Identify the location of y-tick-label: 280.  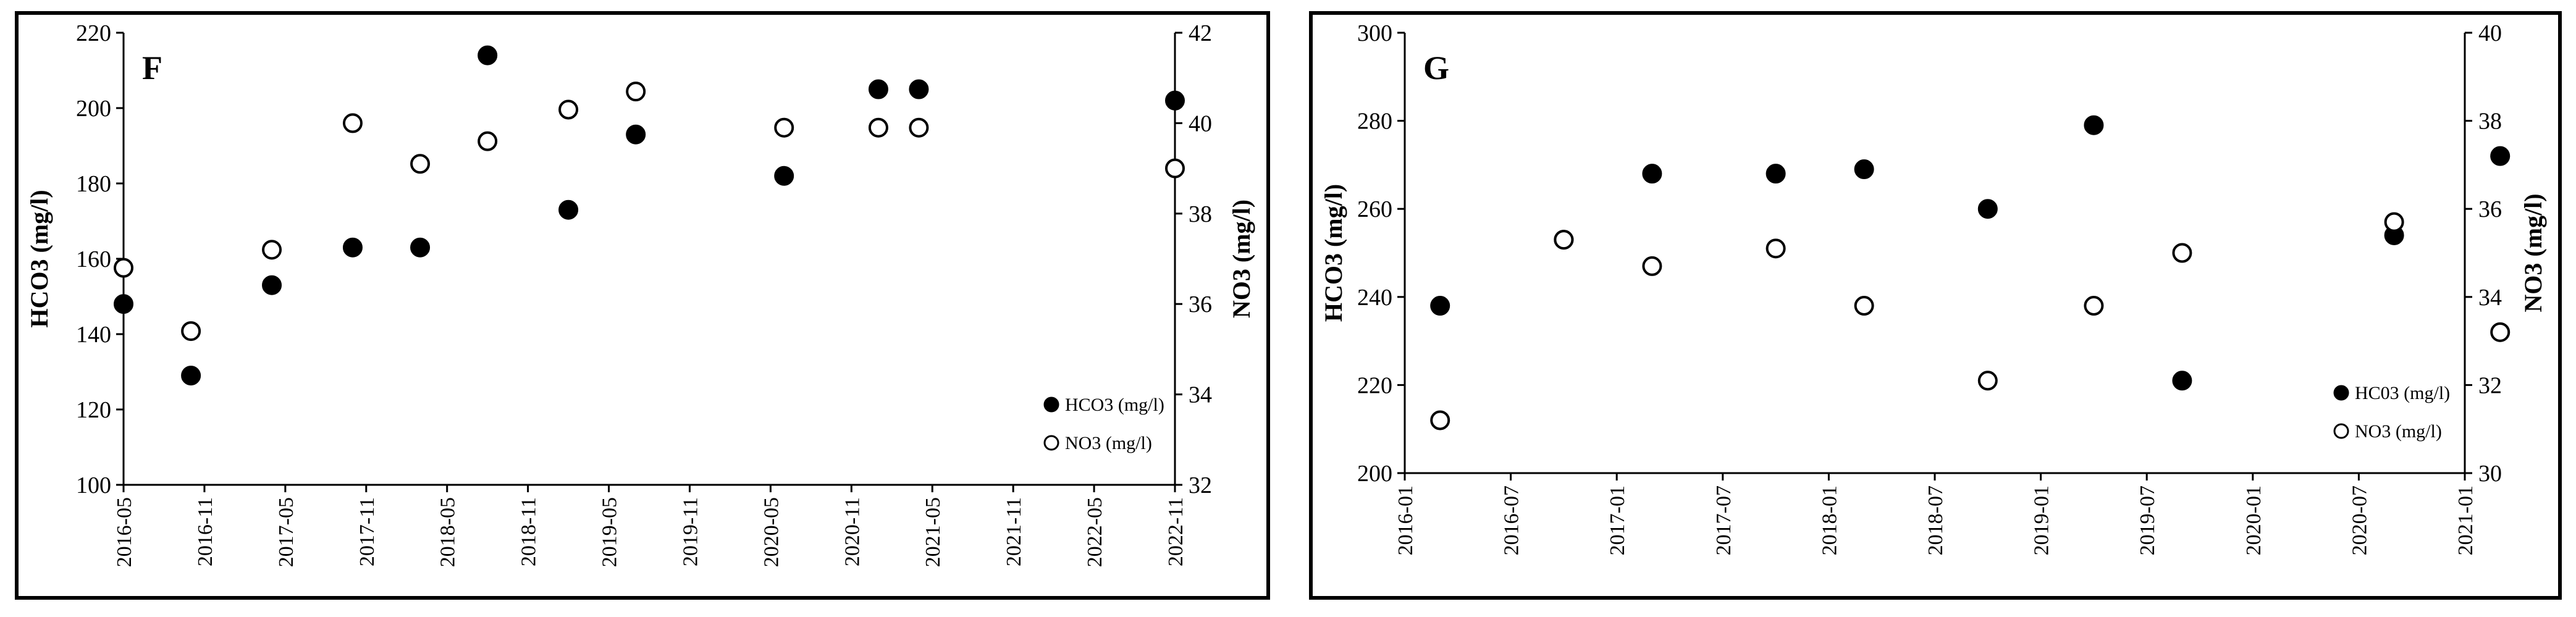
(1374, 122).